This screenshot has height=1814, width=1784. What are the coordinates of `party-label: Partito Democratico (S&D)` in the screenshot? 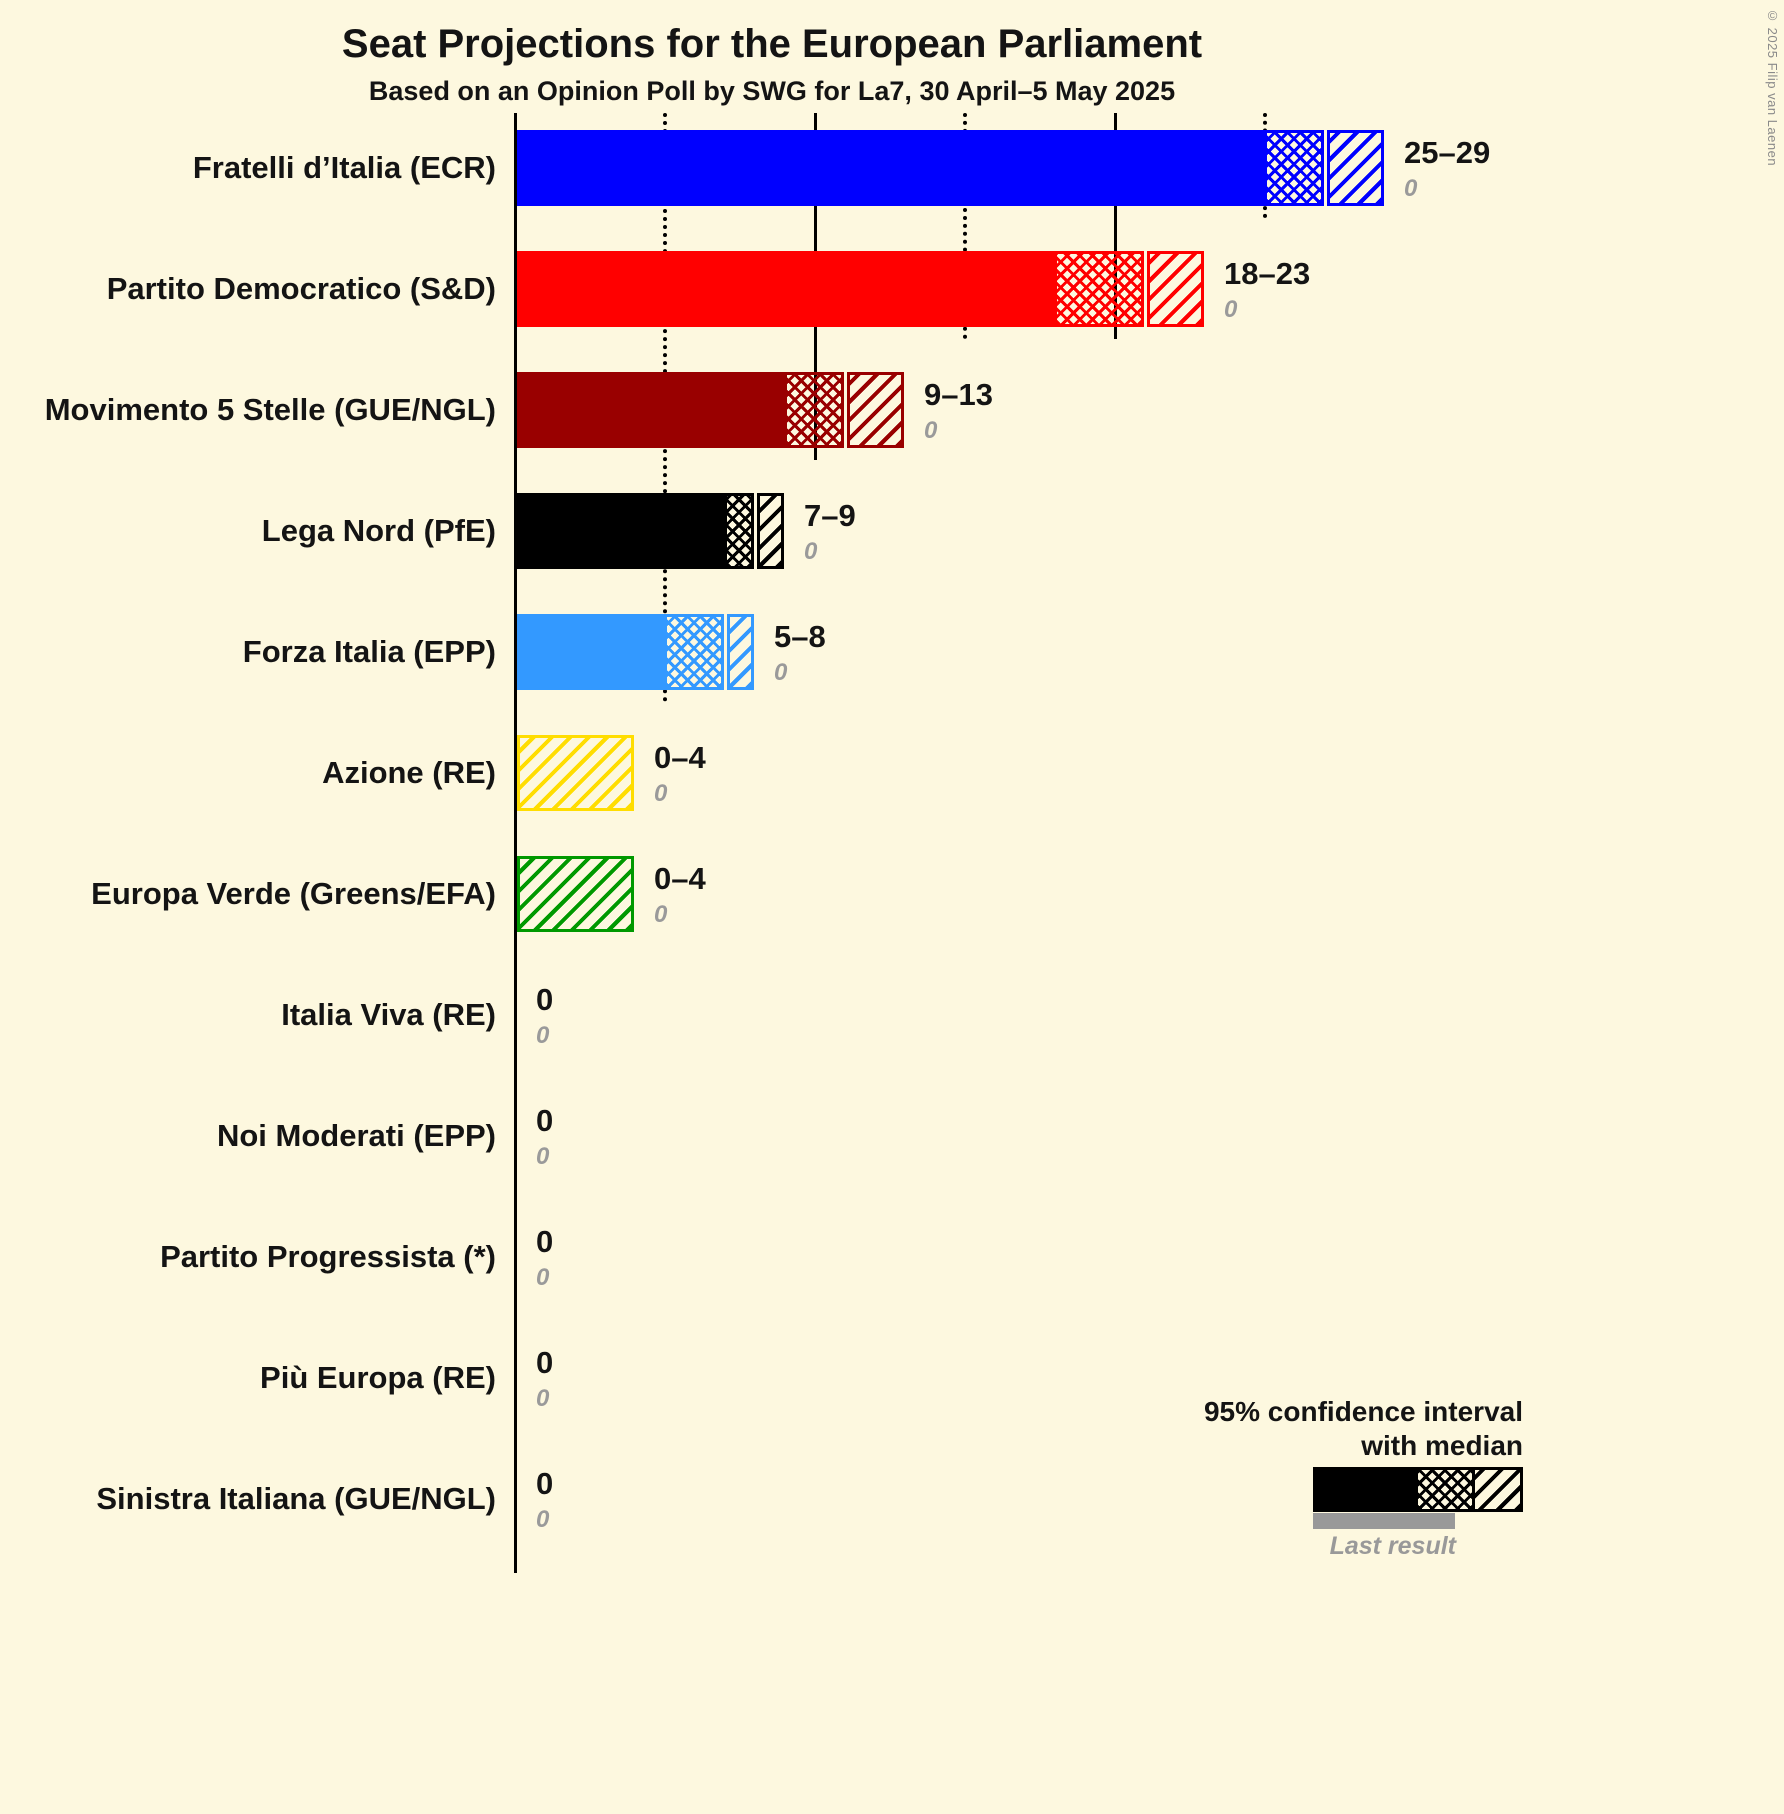 It's located at (301, 288).